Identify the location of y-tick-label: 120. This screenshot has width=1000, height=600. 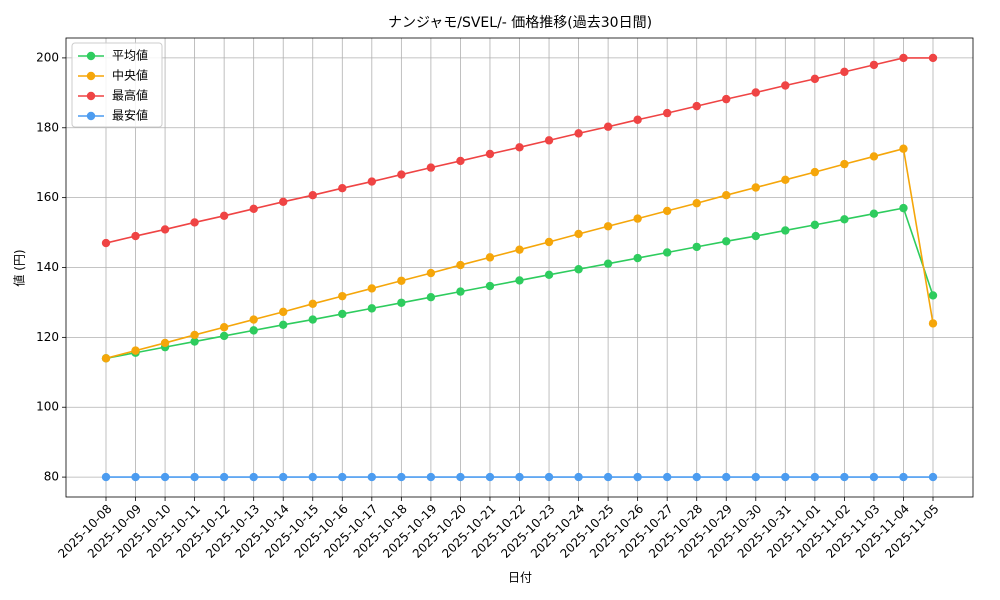
(47, 337).